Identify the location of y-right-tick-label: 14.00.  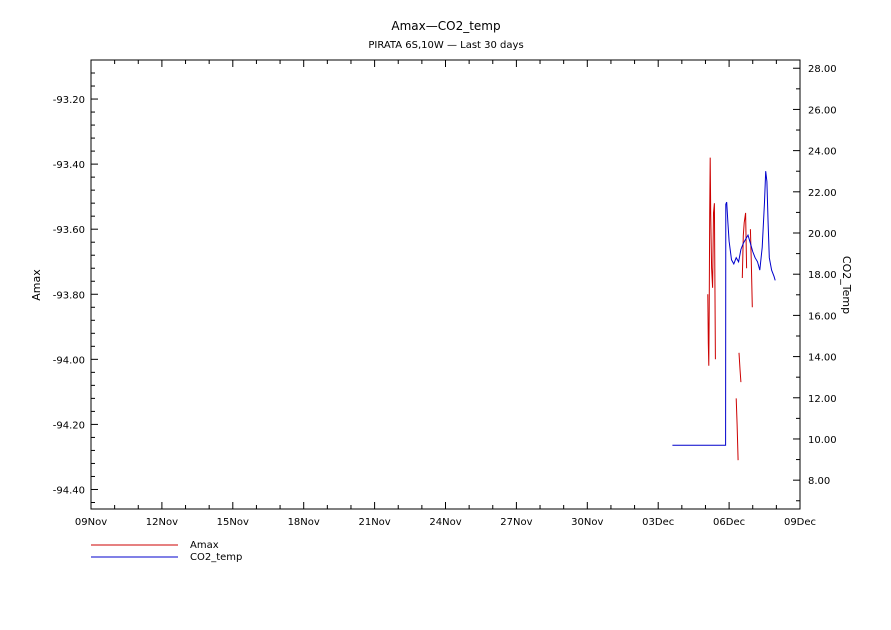
(822, 358).